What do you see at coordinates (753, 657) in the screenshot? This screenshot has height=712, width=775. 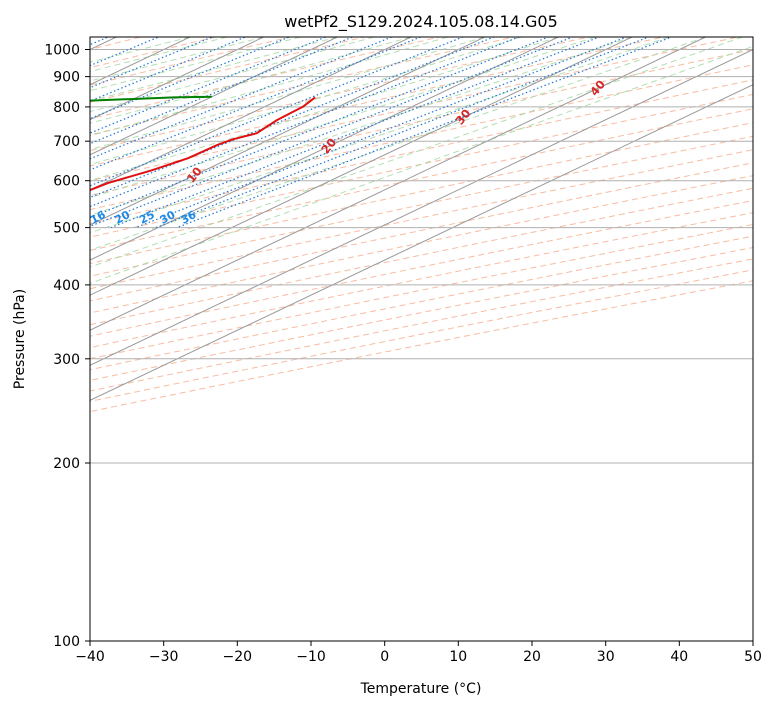 I see `x-tick-label: 50` at bounding box center [753, 657].